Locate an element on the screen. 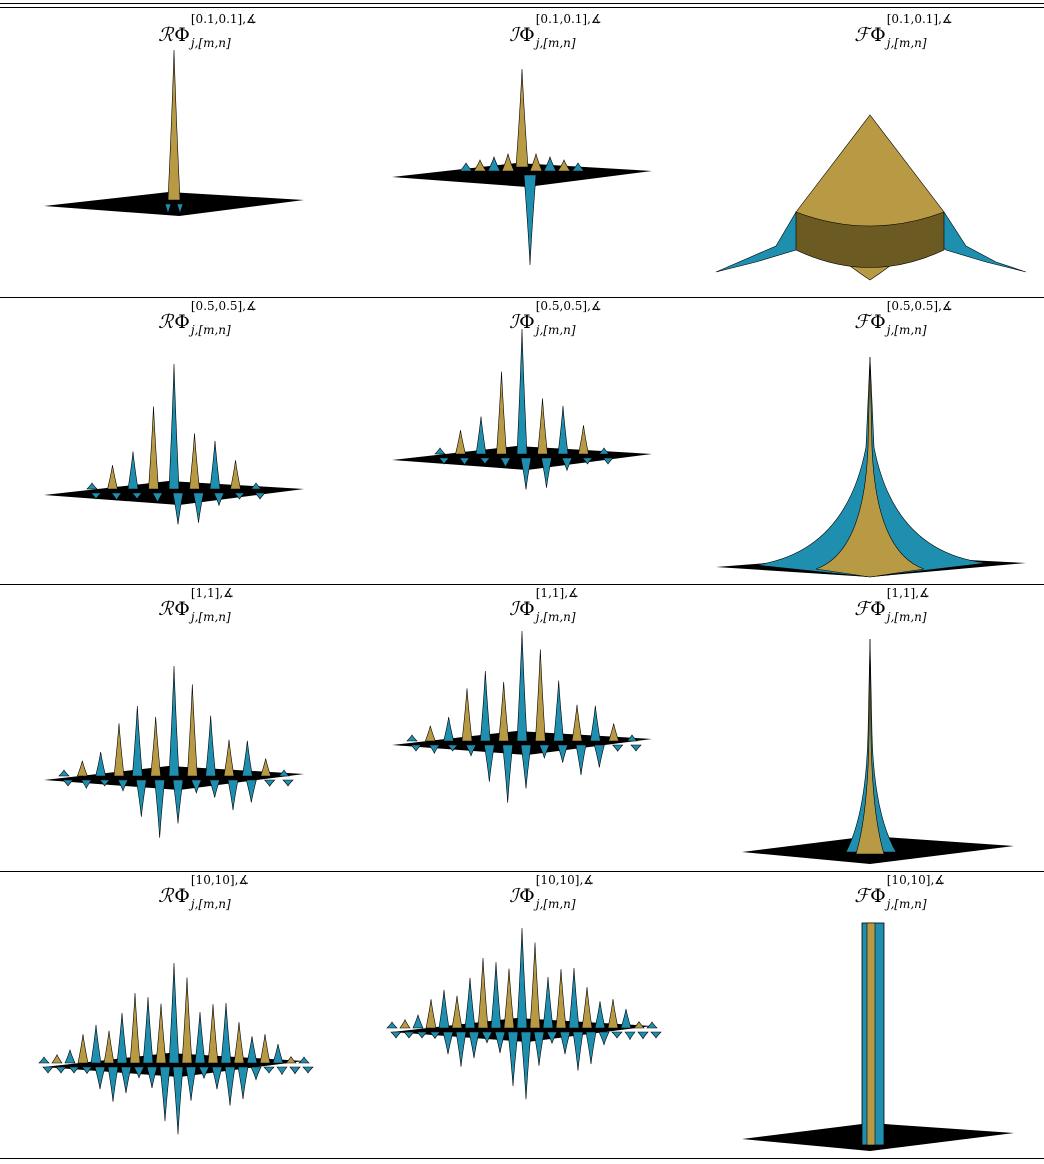 This screenshot has height=1164, width=1044. caption-formula: ℐΦ [0.1,0.1],∡ j,[m,n] is located at coordinates (555, 30).